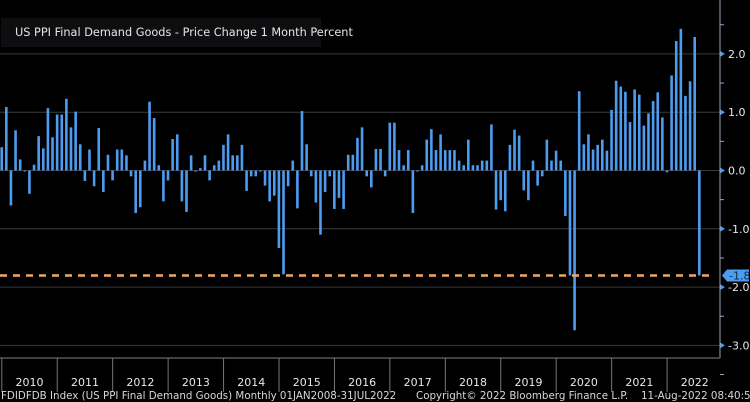 The image size is (750, 402). Describe the element at coordinates (30, 382) in the screenshot. I see `x-tick-label: 2010` at that location.